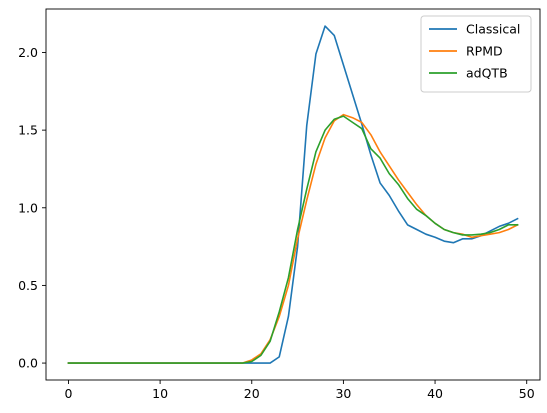 The width and height of the screenshot is (547, 413). What do you see at coordinates (252, 393) in the screenshot?
I see `x-tick-label: 20` at bounding box center [252, 393].